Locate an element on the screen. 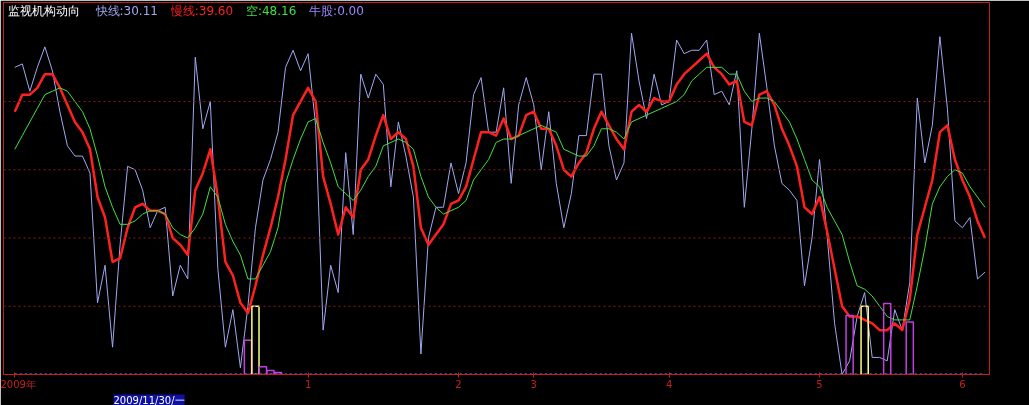 The width and height of the screenshot is (1029, 405). x-tick-label: 3 is located at coordinates (533, 384).